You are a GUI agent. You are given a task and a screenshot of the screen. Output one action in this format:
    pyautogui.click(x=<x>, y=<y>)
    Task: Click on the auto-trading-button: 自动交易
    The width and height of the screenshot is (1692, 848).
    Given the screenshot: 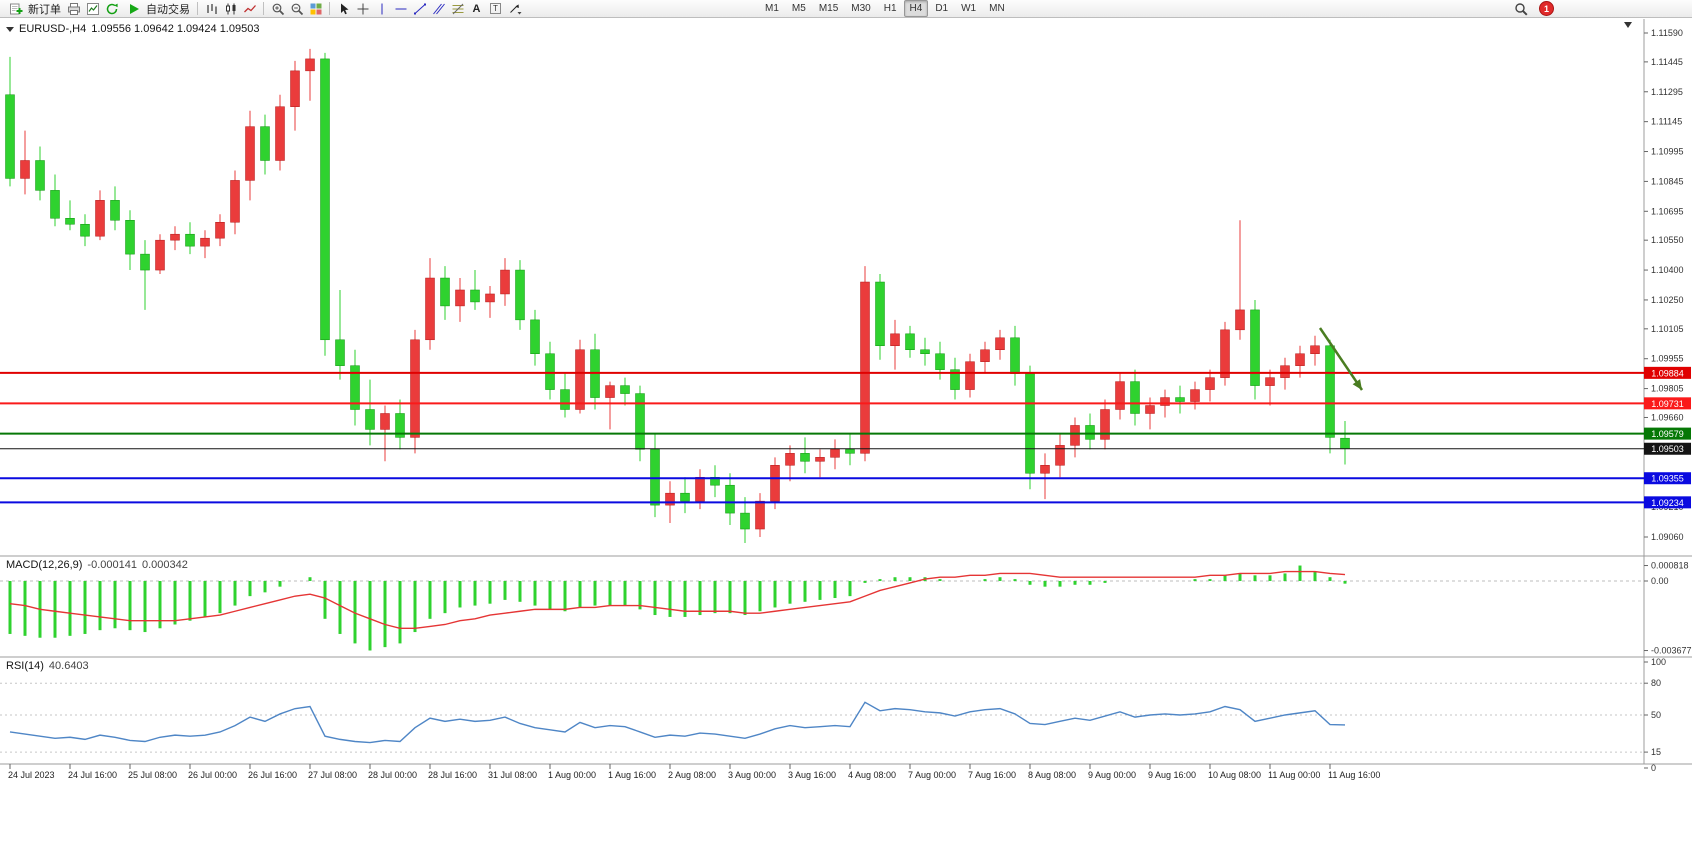 What is the action you would take?
    pyautogui.click(x=157, y=9)
    